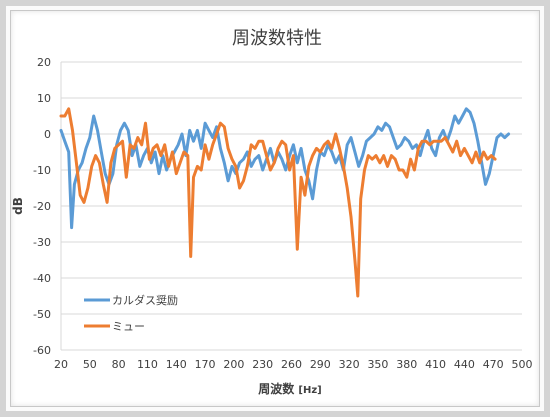  What do you see at coordinates (128, 326) in the screenshot?
I see `legend-label: ミュー` at bounding box center [128, 326].